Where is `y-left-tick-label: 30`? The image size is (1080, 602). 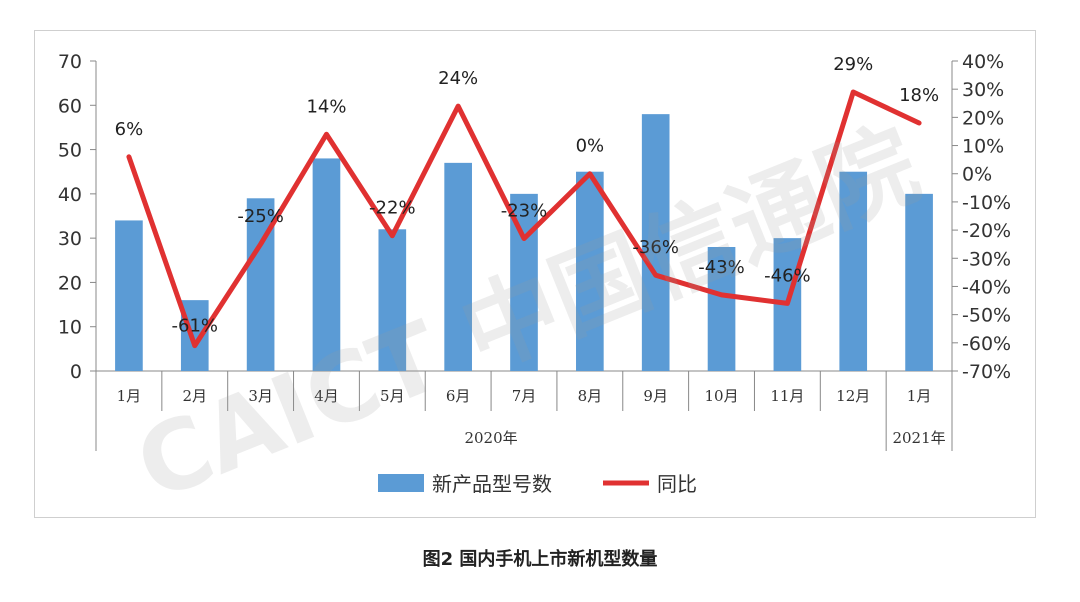
y-left-tick-label: 30 is located at coordinates (70, 239).